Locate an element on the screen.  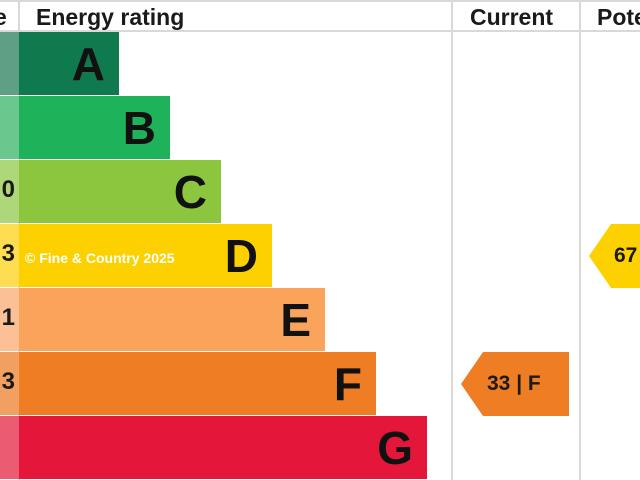
current-rating-value: 33 | F is located at coordinates (514, 383).